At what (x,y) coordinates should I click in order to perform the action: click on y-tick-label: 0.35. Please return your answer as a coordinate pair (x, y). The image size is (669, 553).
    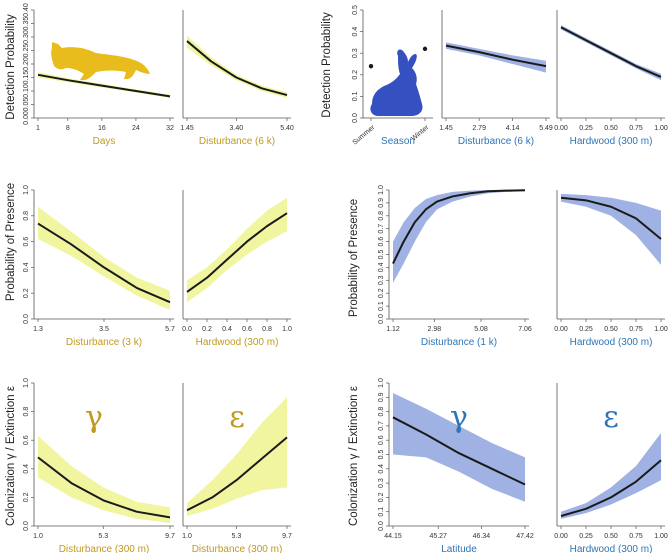
    Looking at the image, I should click on (26, 24).